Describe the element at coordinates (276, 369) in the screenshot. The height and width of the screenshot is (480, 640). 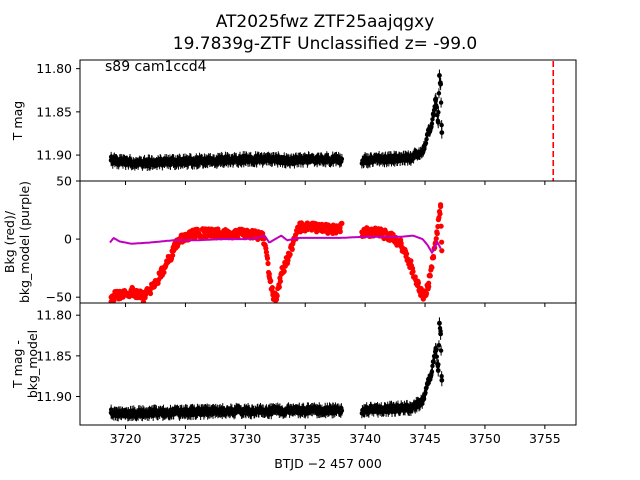
I see `plot-area-bottom` at that location.